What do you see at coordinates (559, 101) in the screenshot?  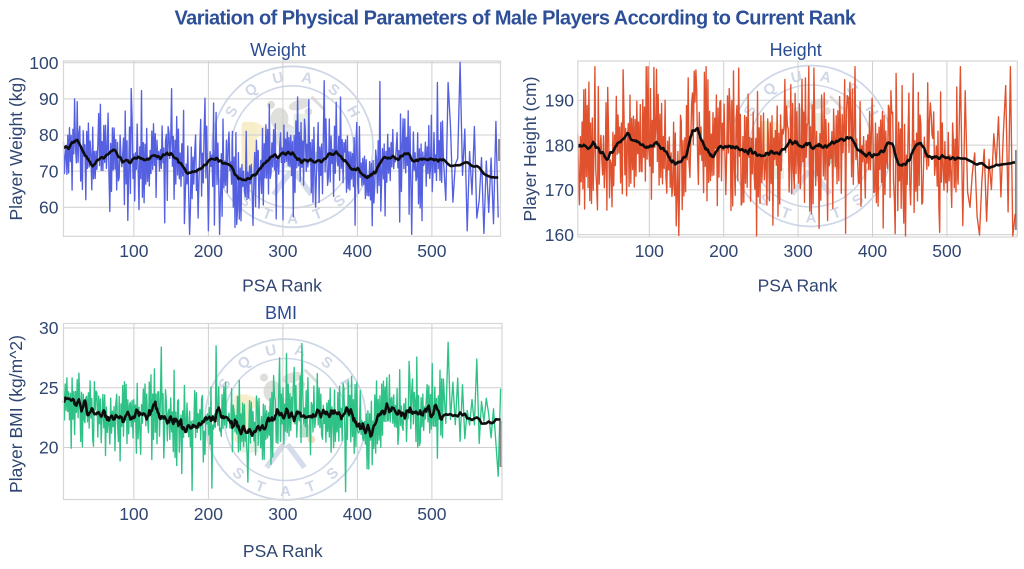 I see `svg-text: 190` at bounding box center [559, 101].